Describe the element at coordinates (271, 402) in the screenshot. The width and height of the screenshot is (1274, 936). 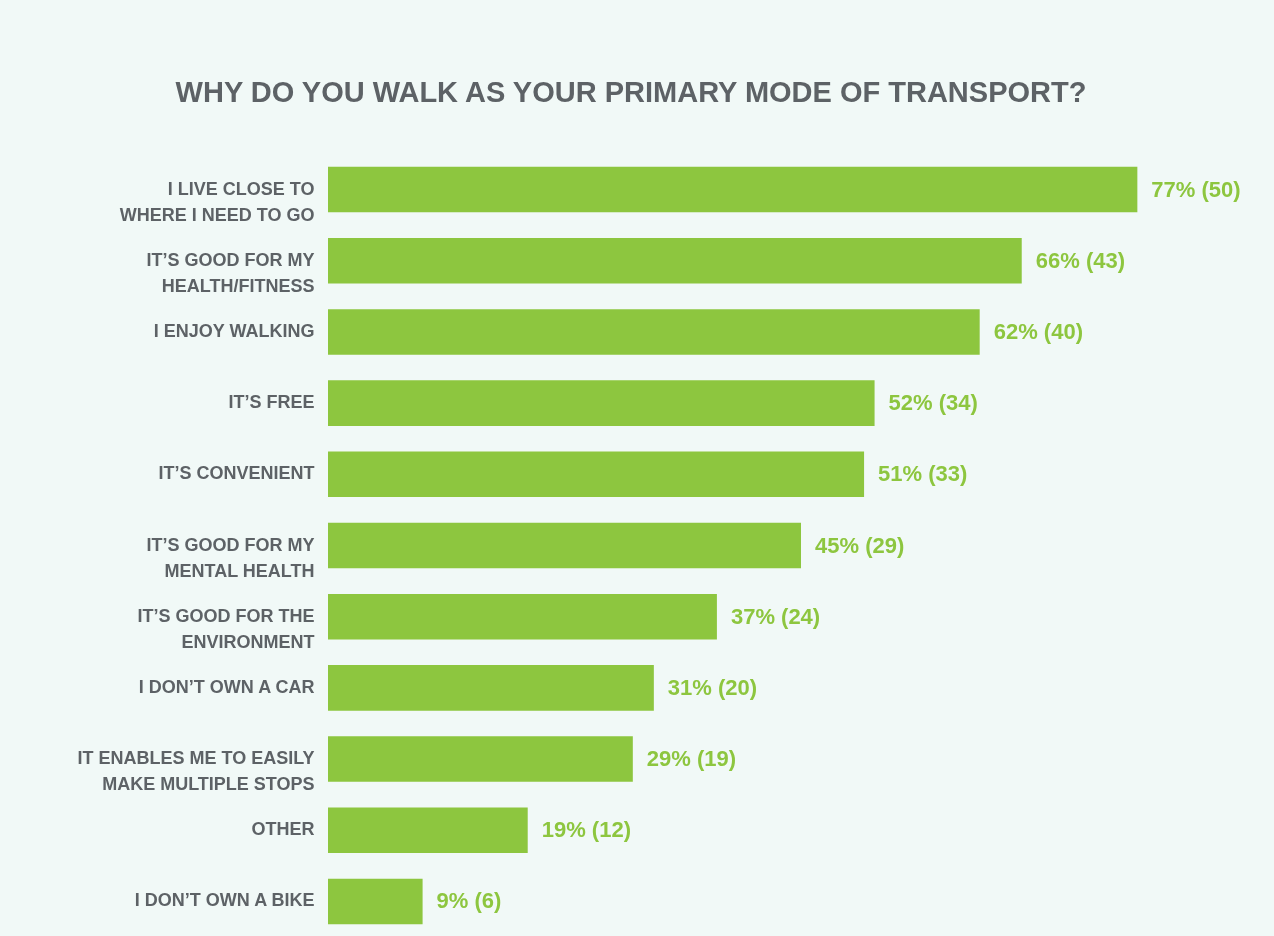
I see `y-tick-label: IT’S FREE` at that location.